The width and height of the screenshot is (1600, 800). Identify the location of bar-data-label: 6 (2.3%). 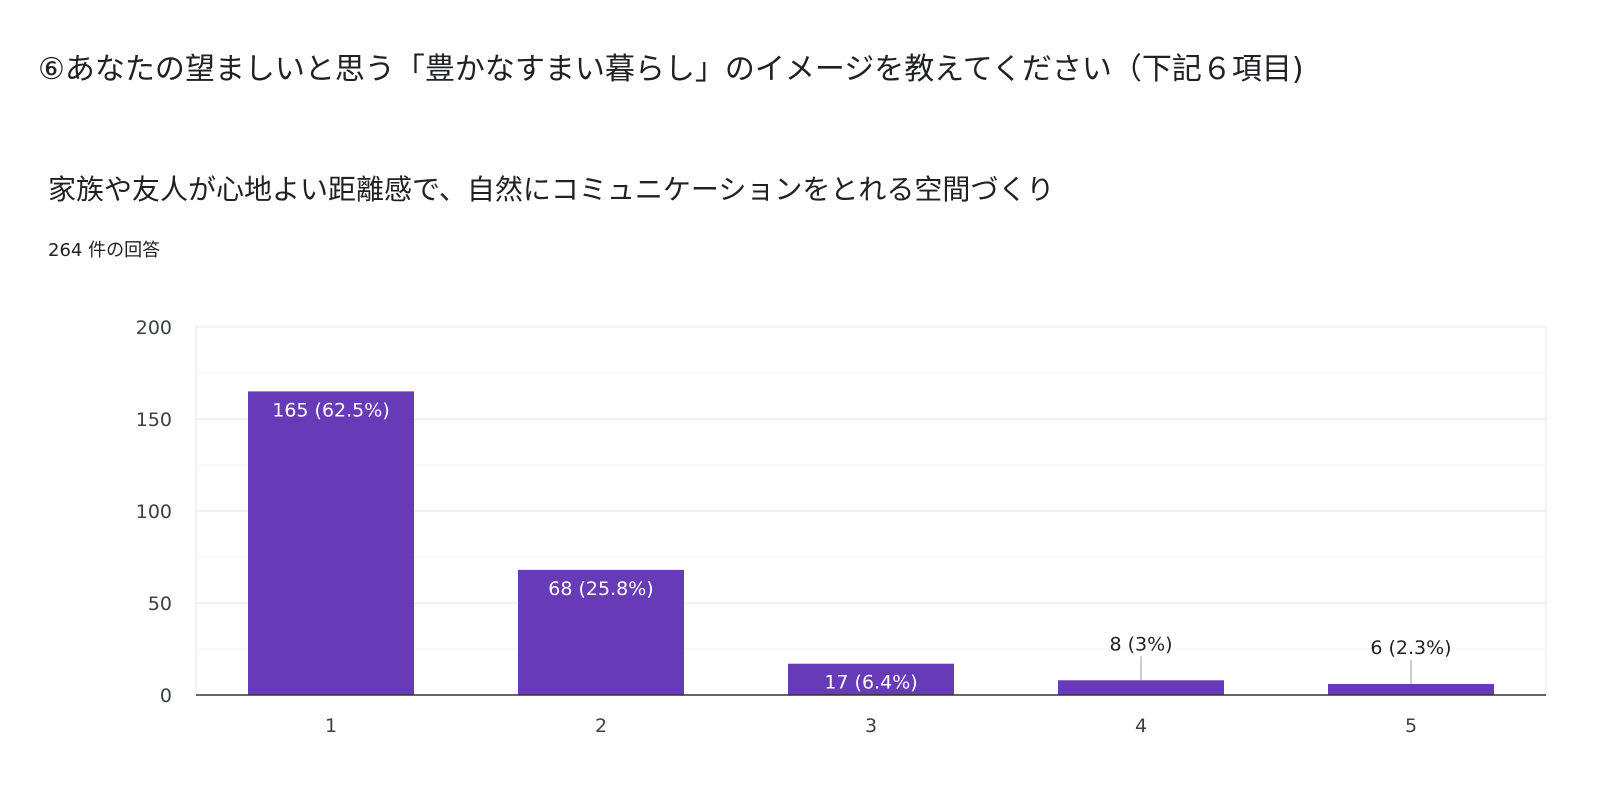
(1410, 648).